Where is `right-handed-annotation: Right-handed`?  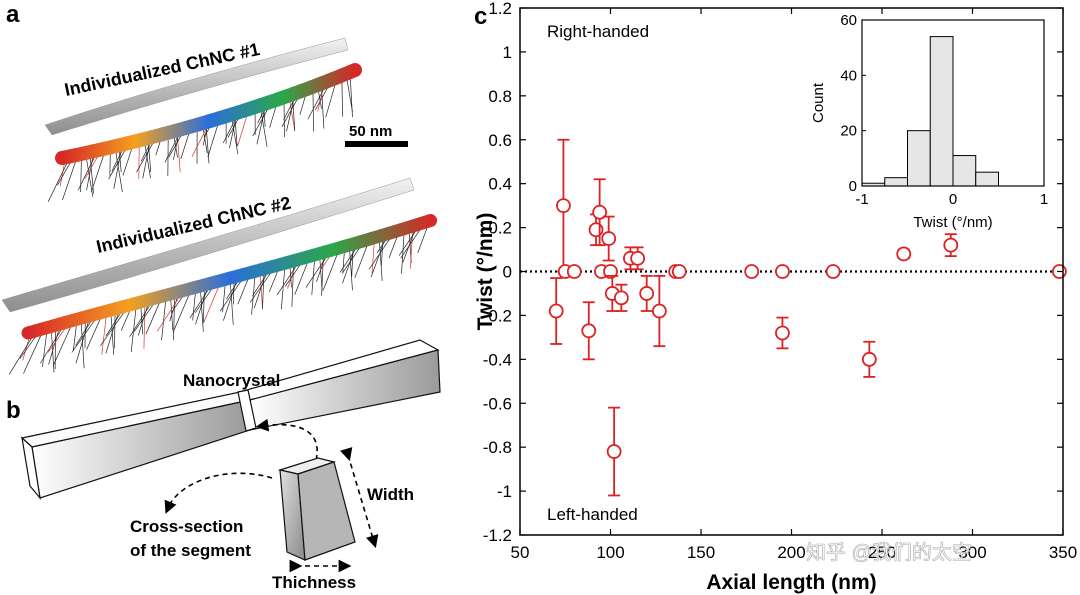
right-handed-annotation: Right-handed is located at coordinates (598, 31).